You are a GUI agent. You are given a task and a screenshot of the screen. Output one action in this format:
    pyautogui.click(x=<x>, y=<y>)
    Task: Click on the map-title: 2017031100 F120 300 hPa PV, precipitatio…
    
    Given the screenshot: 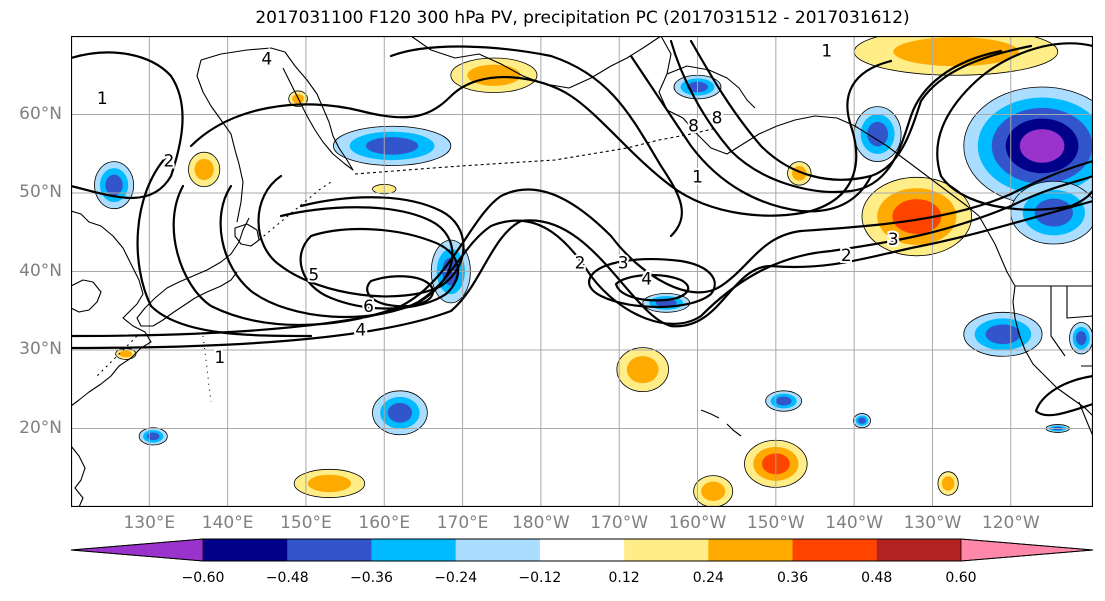 What is the action you would take?
    pyautogui.click(x=582, y=18)
    